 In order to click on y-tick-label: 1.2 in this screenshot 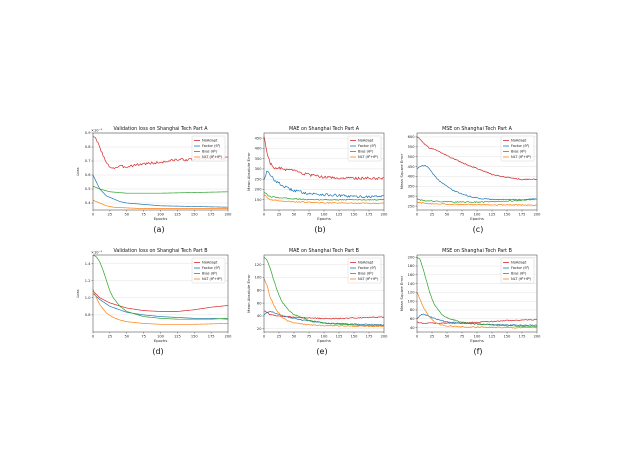, I will do `click(88, 281)`.